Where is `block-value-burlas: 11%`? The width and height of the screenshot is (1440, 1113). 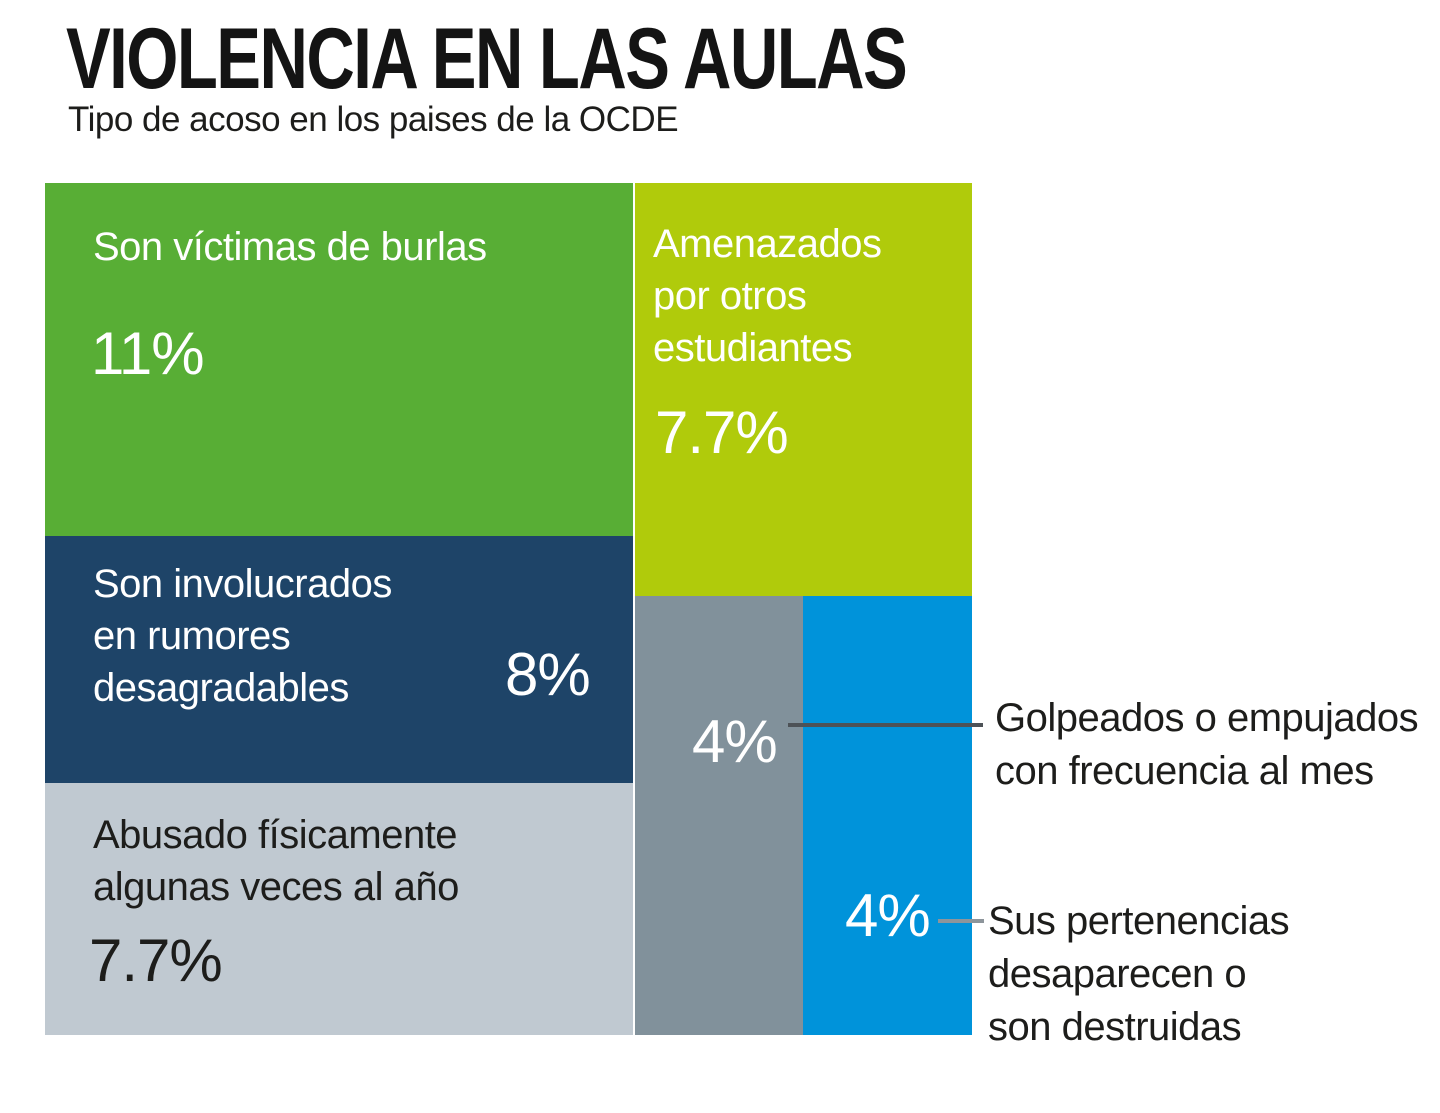
block-value-burlas: 11% is located at coordinates (148, 353).